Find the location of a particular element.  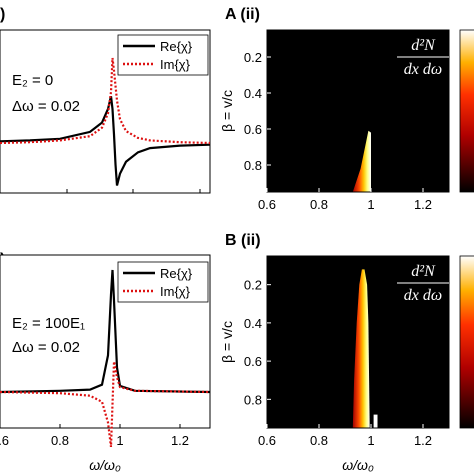

annotation-e2: E₂ = 0 is located at coordinates (32, 80).